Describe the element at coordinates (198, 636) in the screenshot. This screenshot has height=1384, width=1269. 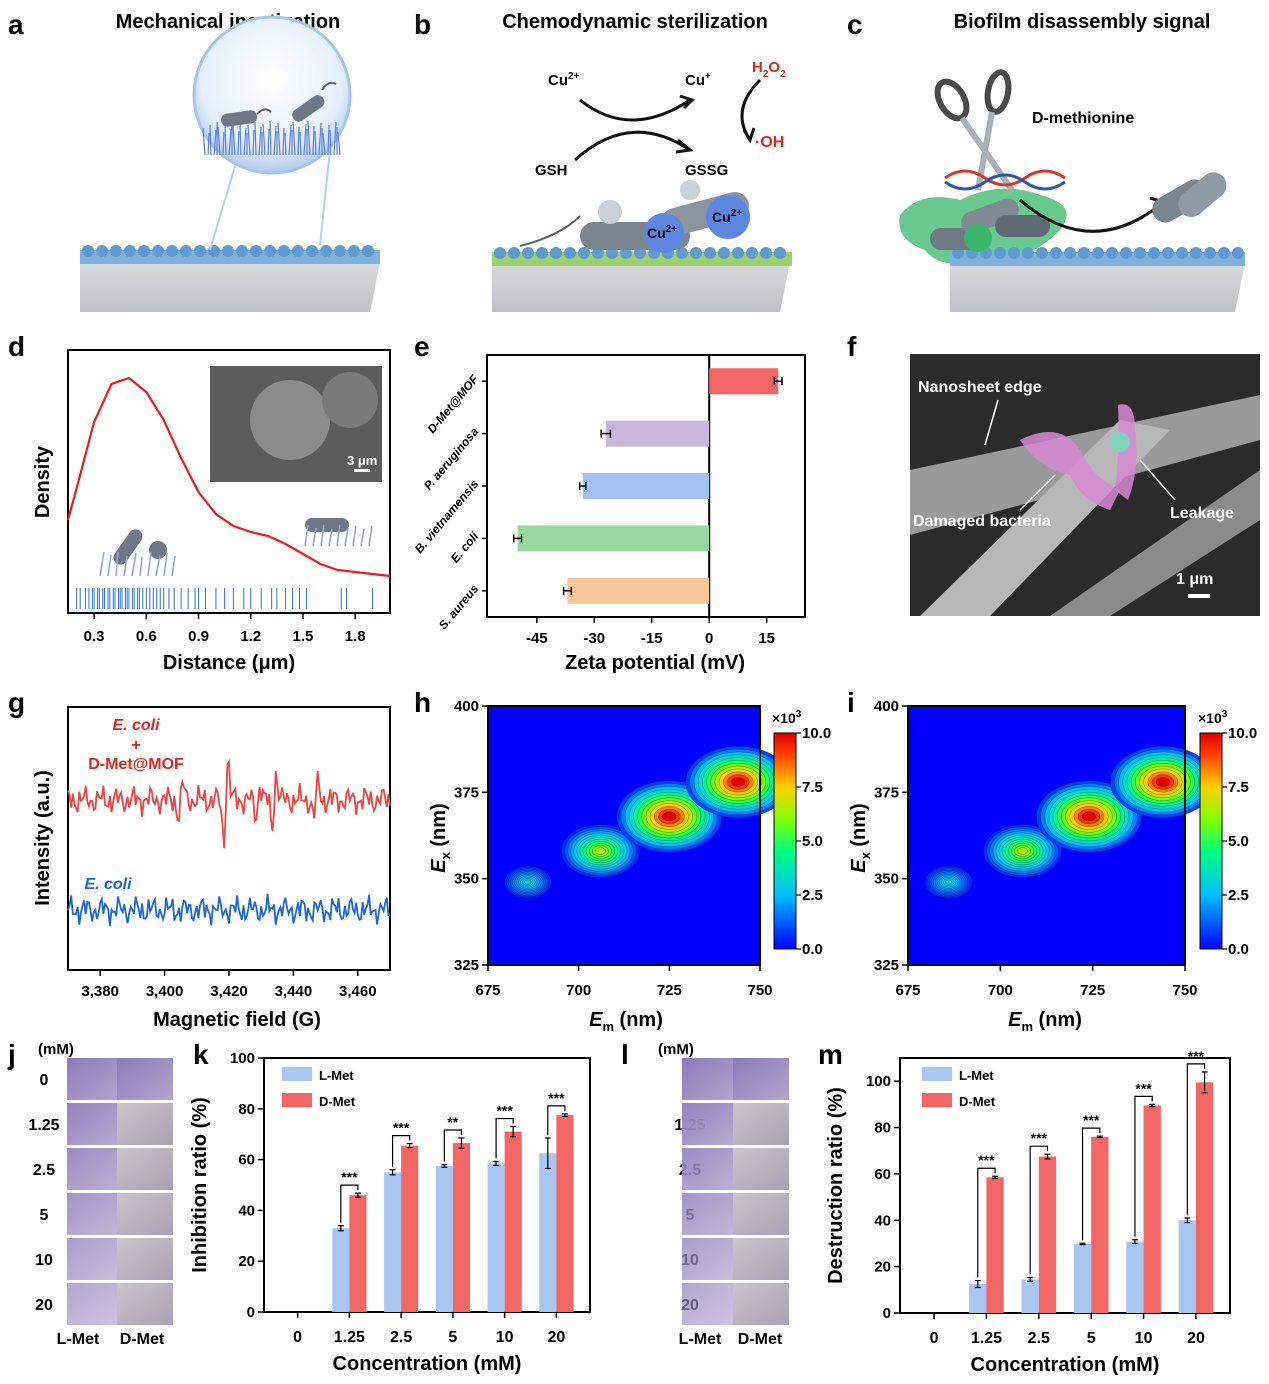
I see `tick-label: 0.9` at that location.